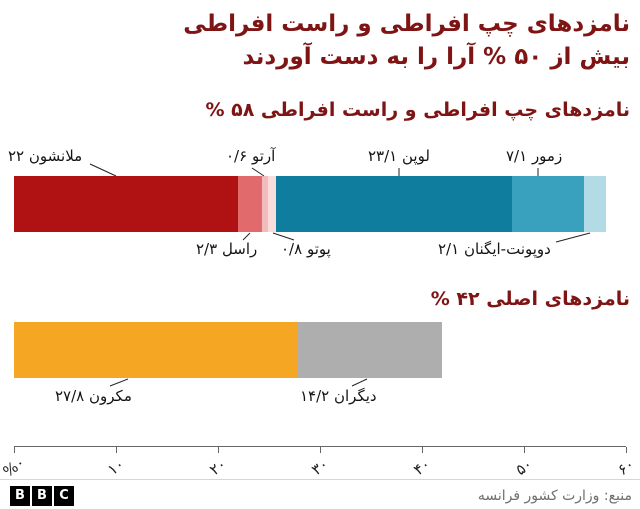 The width and height of the screenshot is (640, 509). Describe the element at coordinates (359, 382) in the screenshot. I see `leader-line-others` at that location.